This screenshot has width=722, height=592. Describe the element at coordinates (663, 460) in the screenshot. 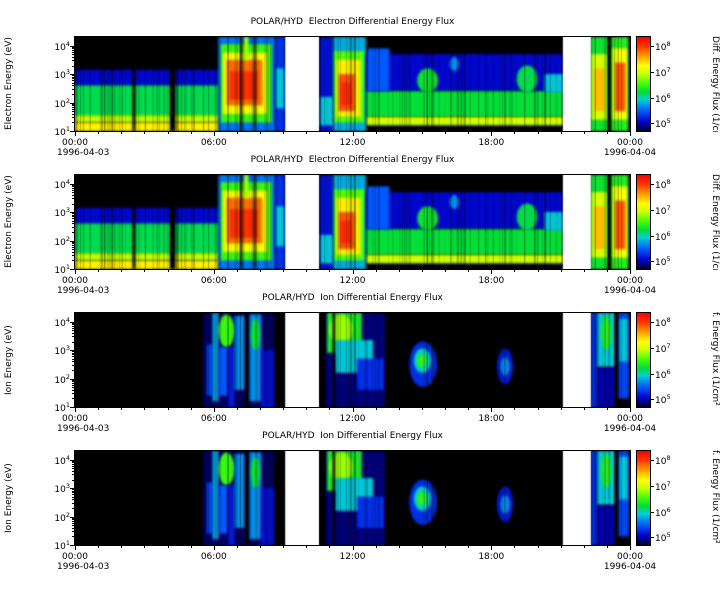

I see `colorbar-tick-label: 10⁸` at that location.